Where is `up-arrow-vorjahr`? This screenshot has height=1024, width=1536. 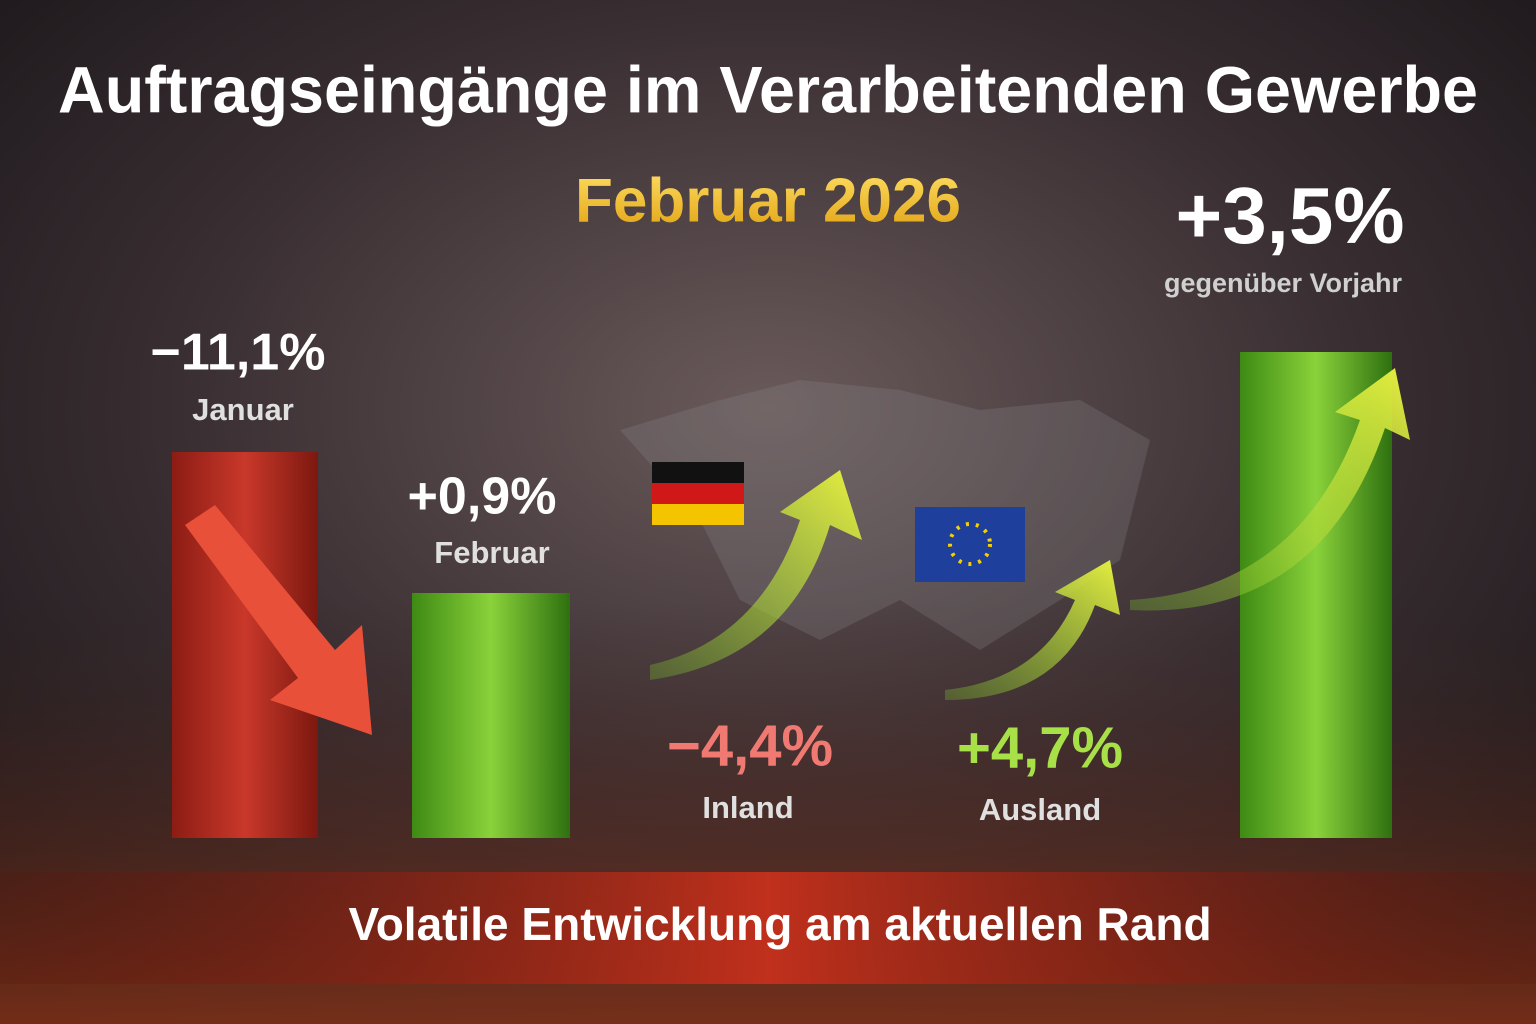
up-arrow-vorjahr is located at coordinates (1270, 489).